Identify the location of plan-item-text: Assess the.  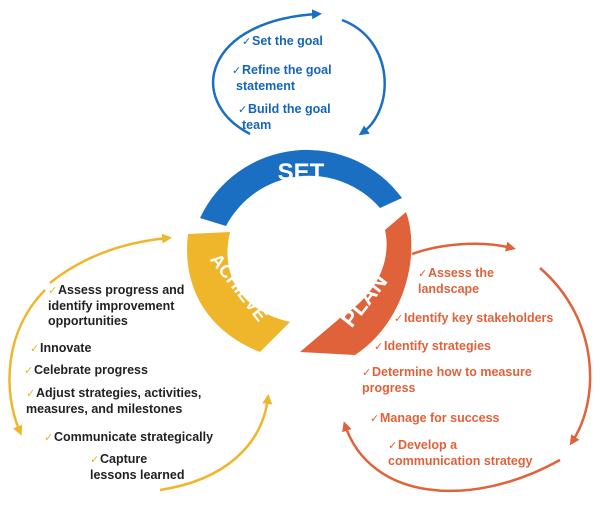
(461, 273).